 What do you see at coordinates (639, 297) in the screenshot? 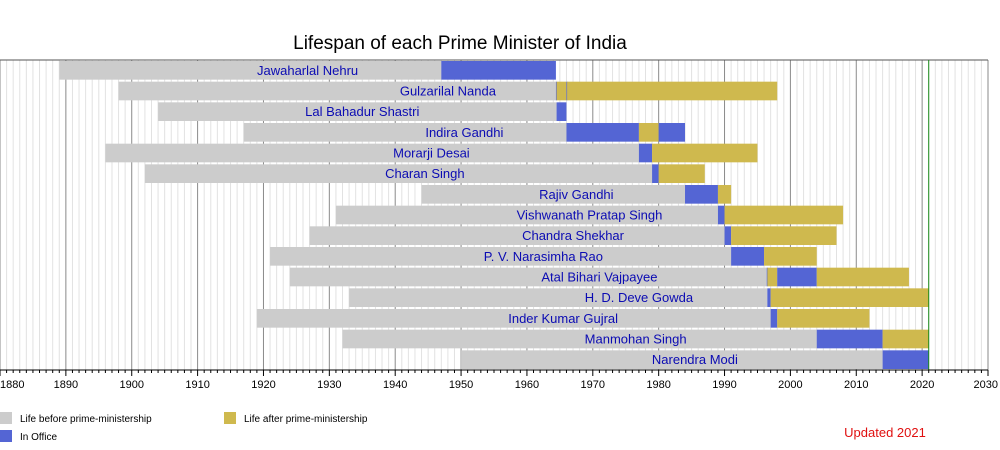
I see `minister-name-label: H. D. Deve Gowda` at bounding box center [639, 297].